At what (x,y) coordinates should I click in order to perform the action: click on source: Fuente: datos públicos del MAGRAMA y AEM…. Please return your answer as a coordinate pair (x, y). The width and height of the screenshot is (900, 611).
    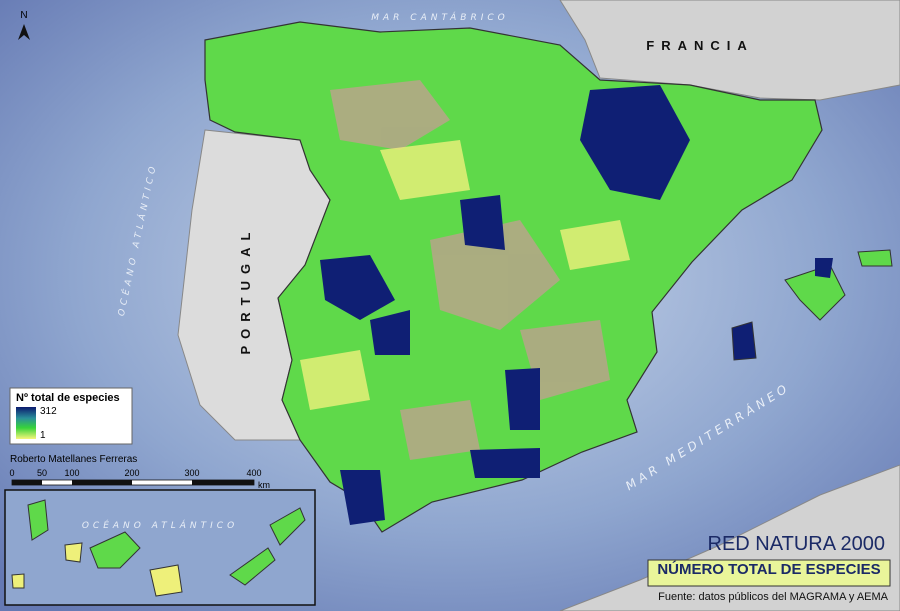
    Looking at the image, I should click on (773, 597).